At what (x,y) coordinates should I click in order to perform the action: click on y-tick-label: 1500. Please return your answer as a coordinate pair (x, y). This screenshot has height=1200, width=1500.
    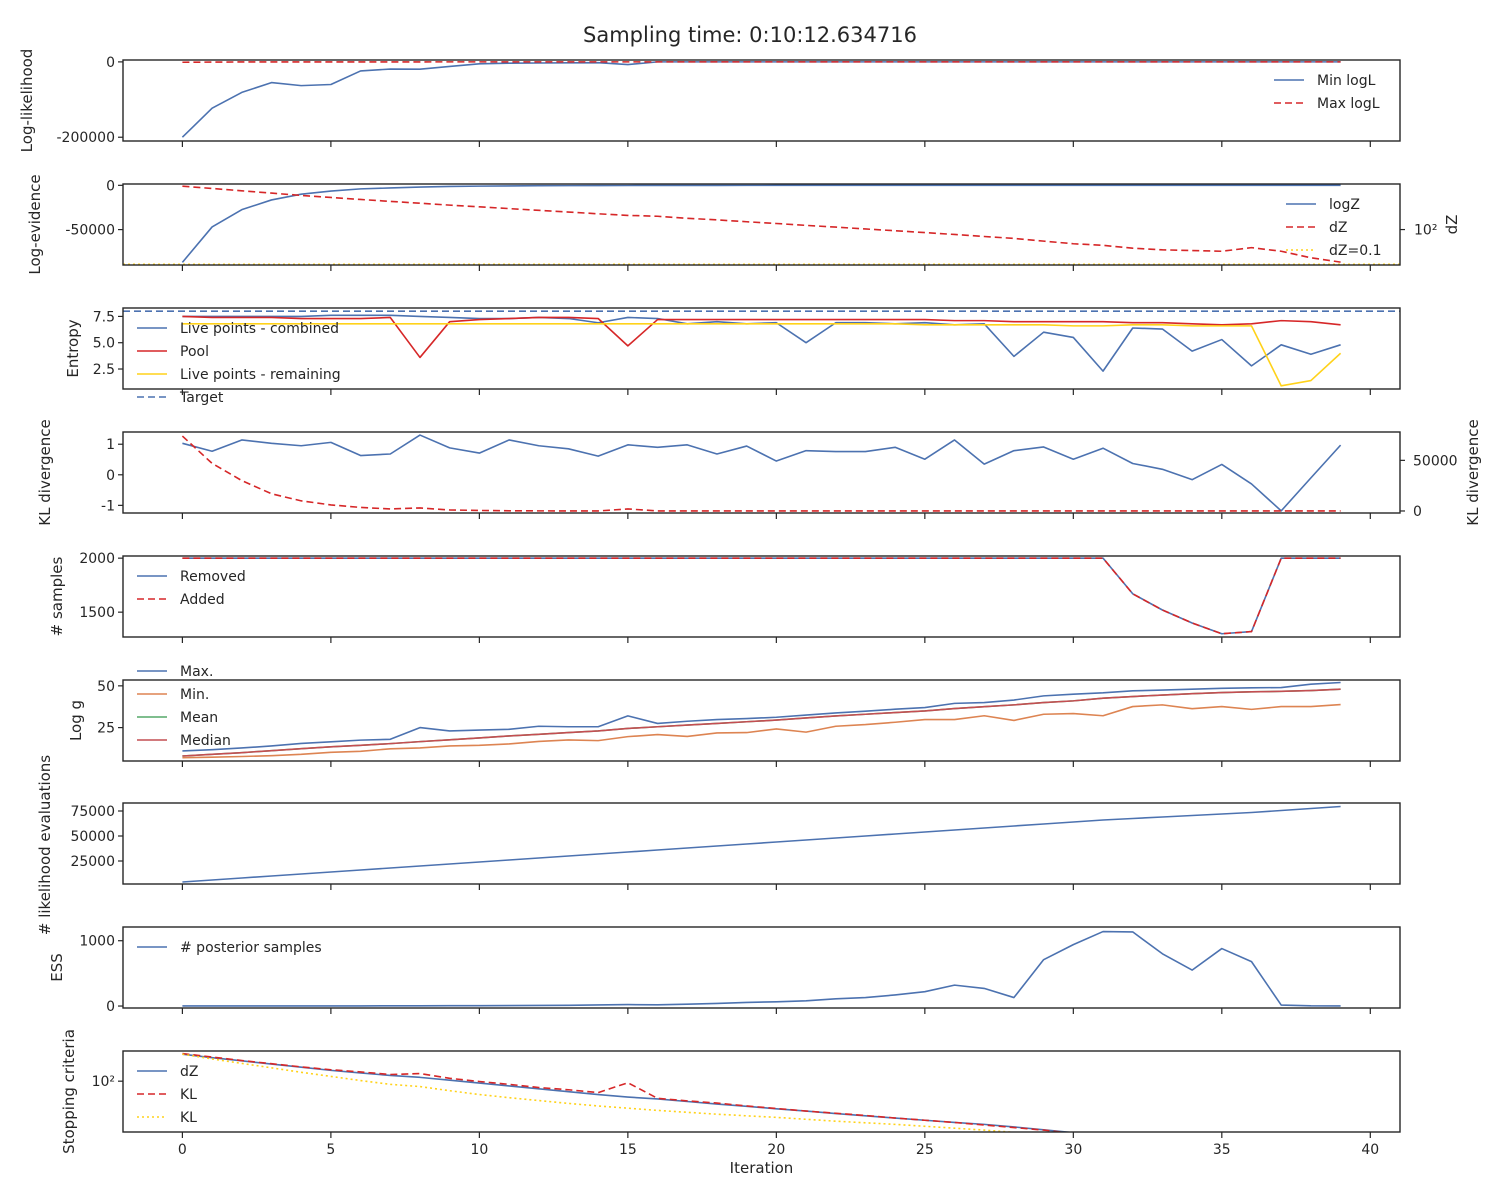
    Looking at the image, I should click on (97, 613).